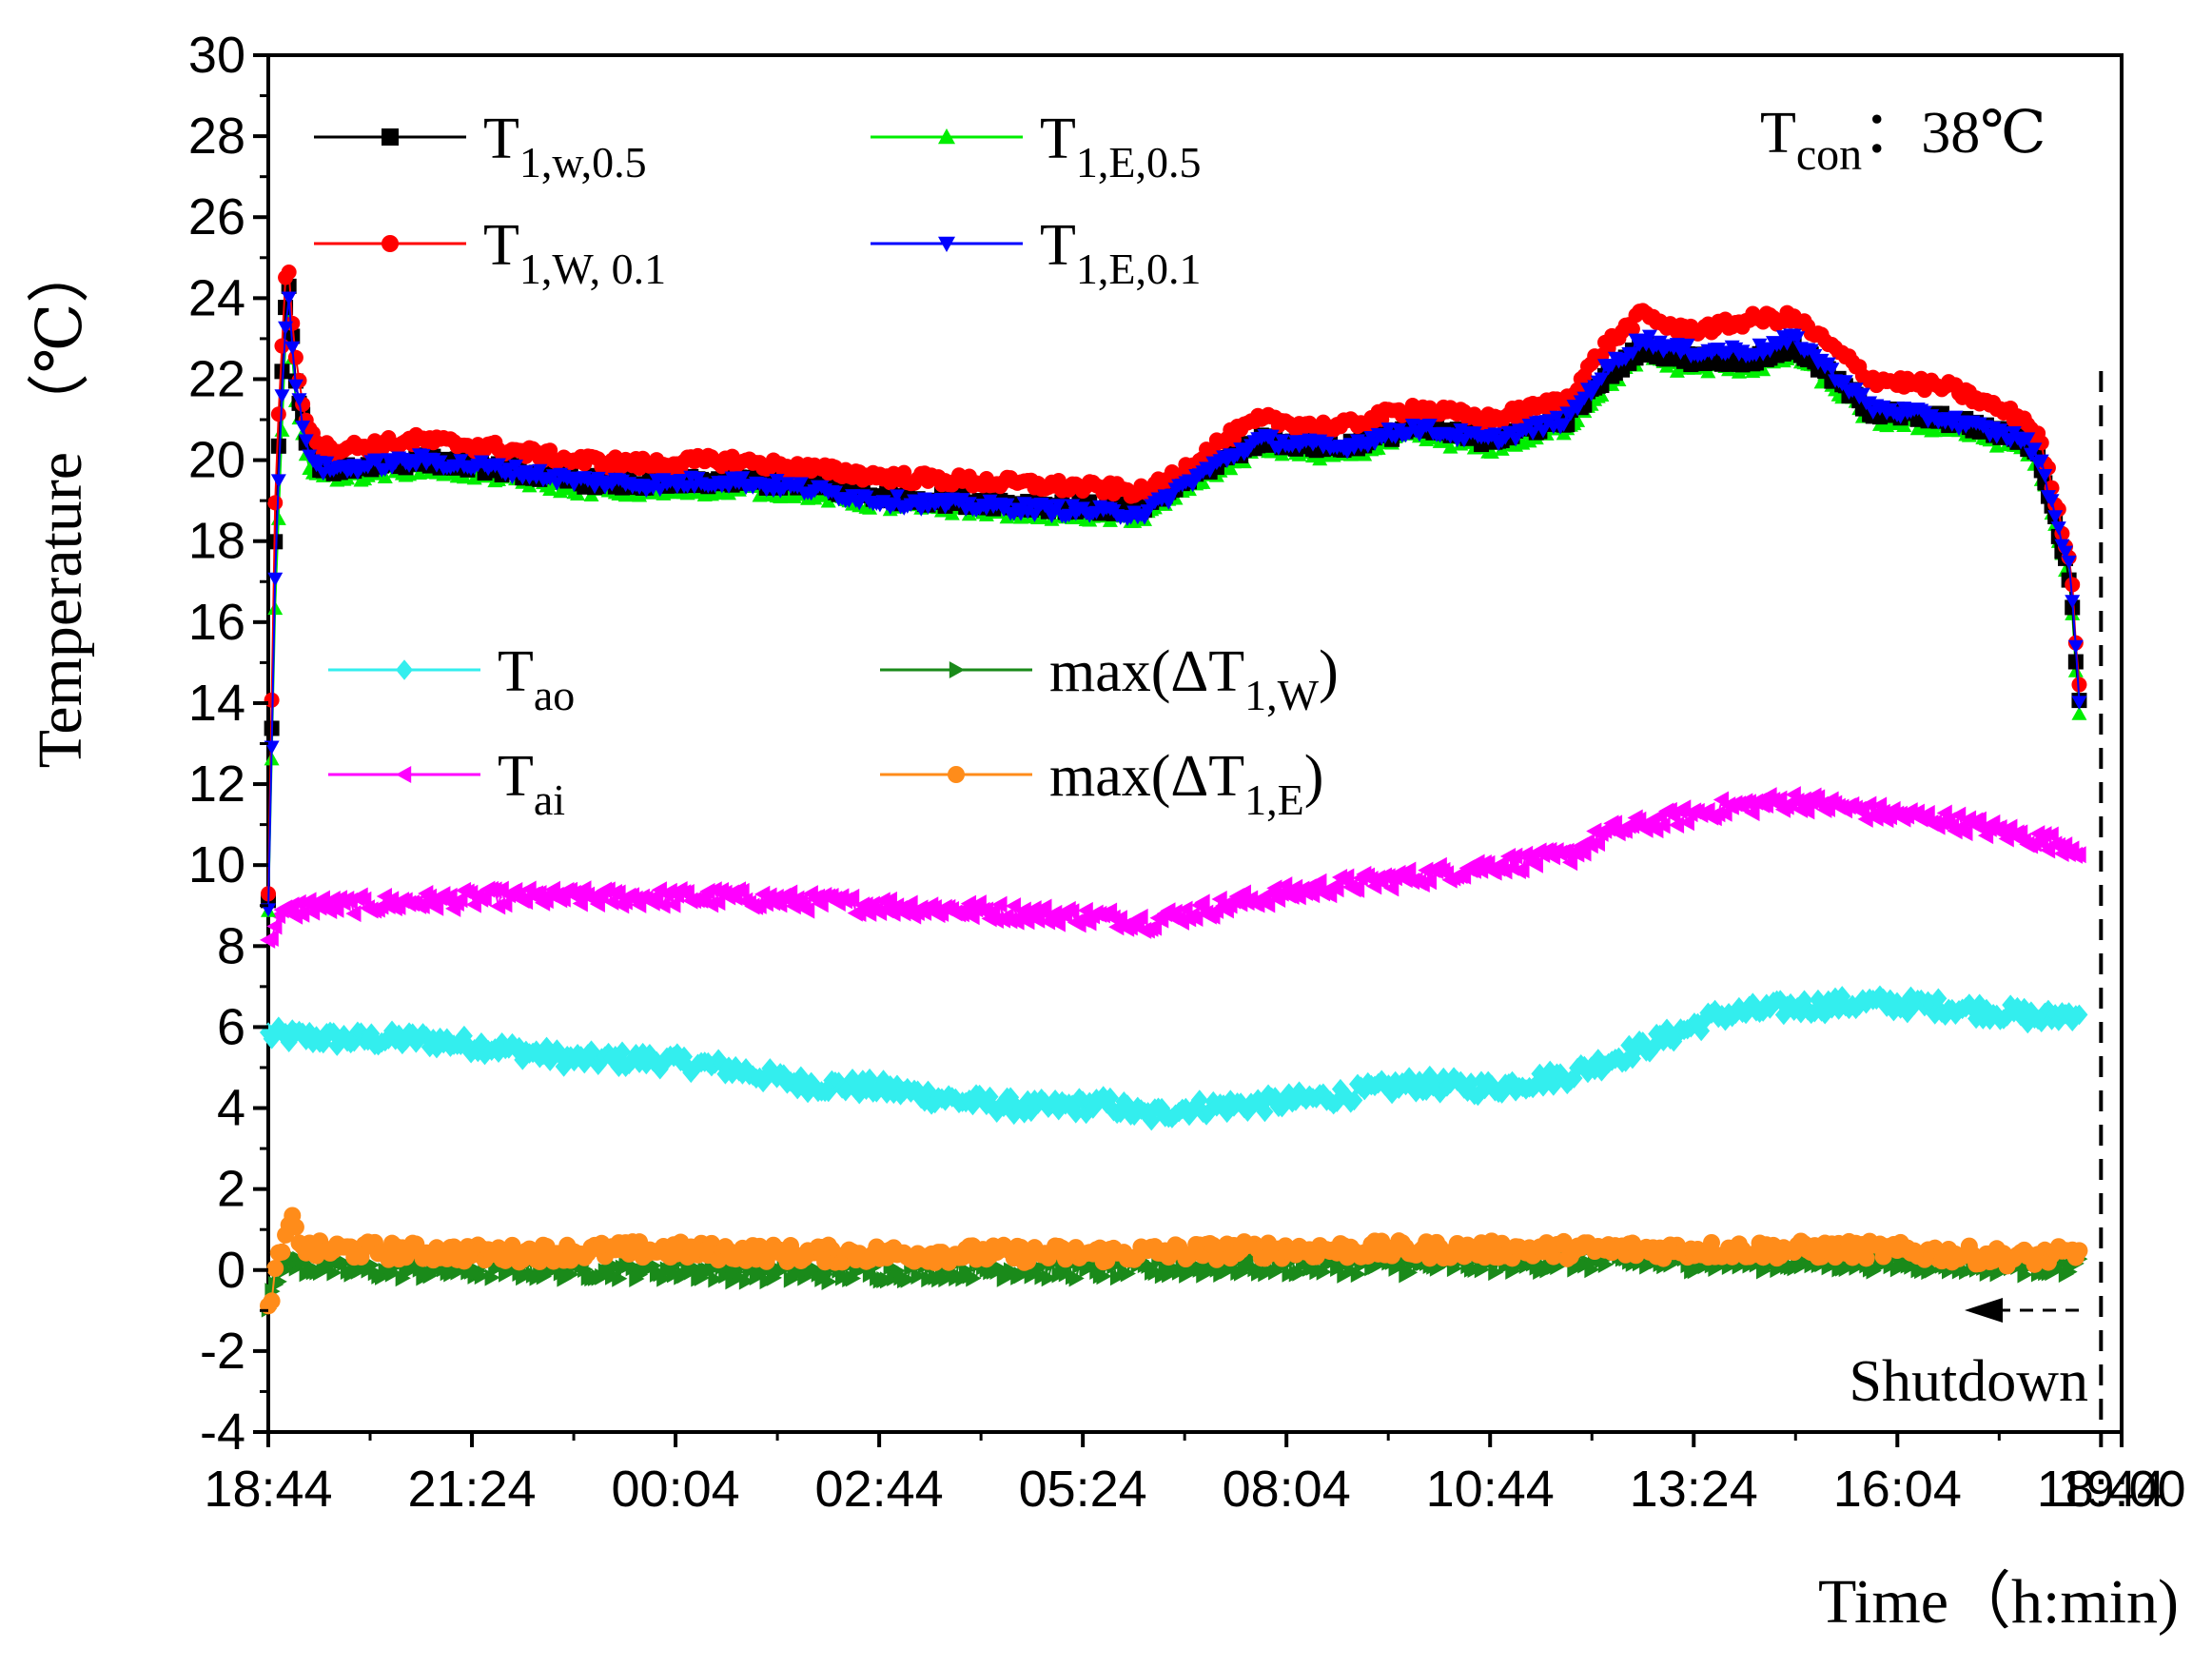  What do you see at coordinates (1120, 146) in the screenshot?
I see `legend-label: T1,E,0.5` at bounding box center [1120, 146].